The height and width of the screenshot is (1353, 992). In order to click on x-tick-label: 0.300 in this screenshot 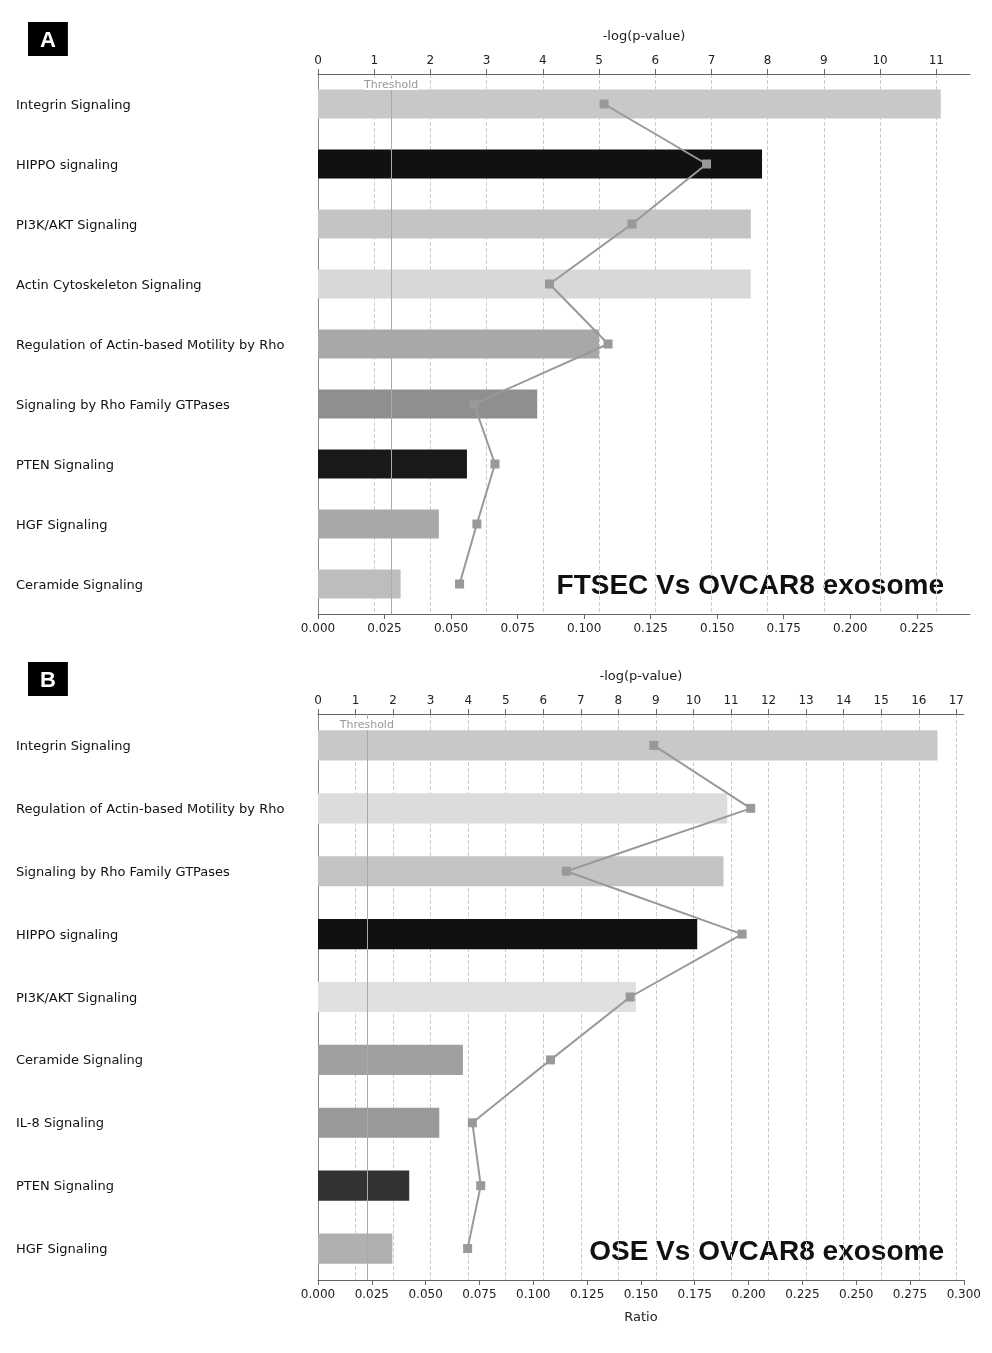, I will do `click(963, 1294)`.